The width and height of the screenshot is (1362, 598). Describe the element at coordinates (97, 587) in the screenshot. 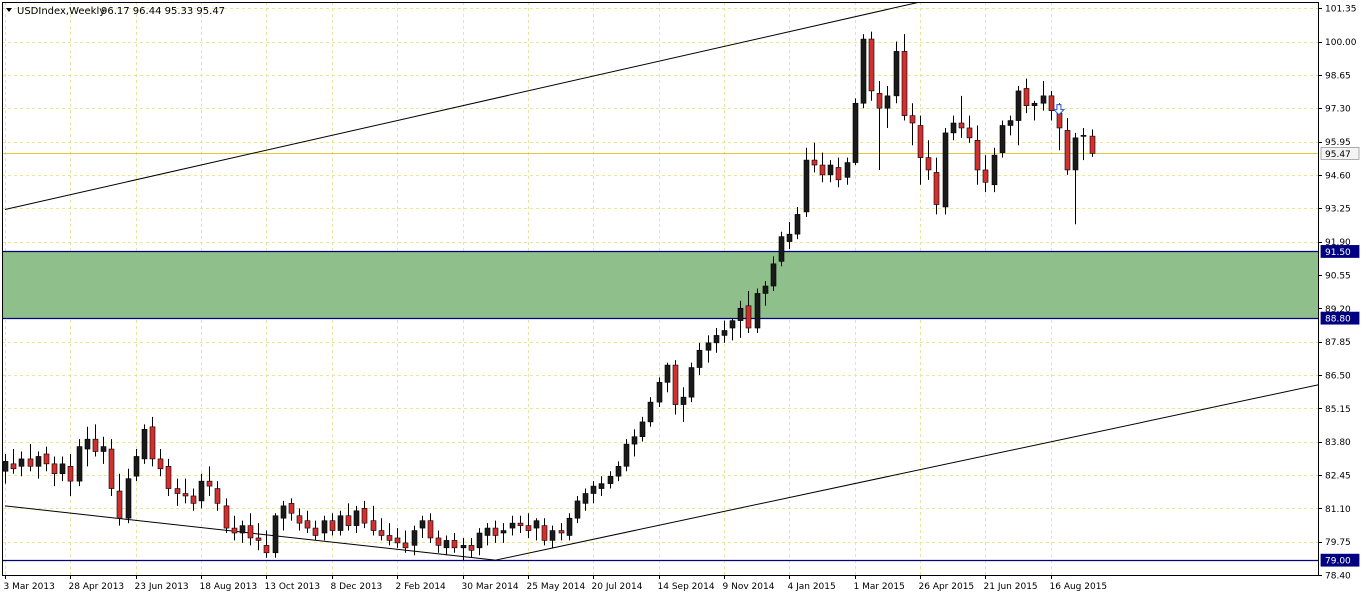

I see `x-tick-label: 28 Apr 2013` at that location.